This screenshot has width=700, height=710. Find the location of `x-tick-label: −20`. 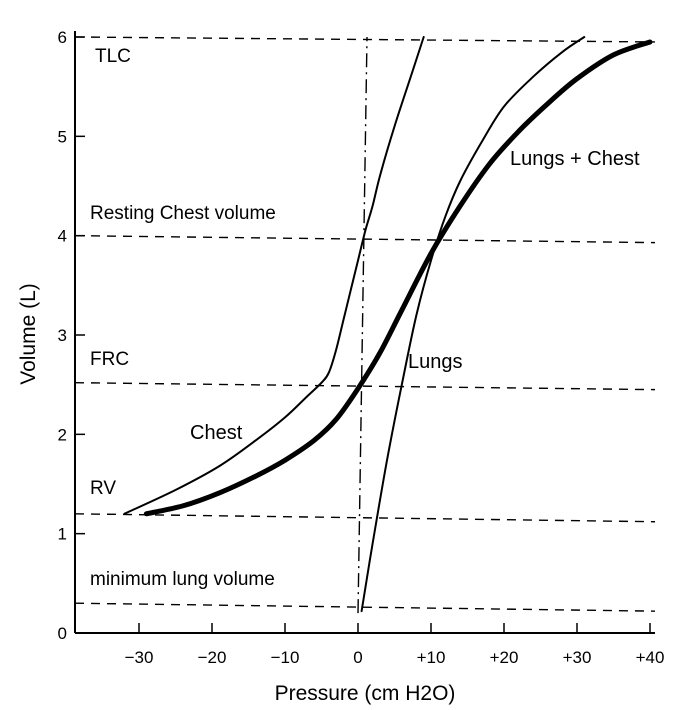

x-tick-label: −20 is located at coordinates (212, 657).